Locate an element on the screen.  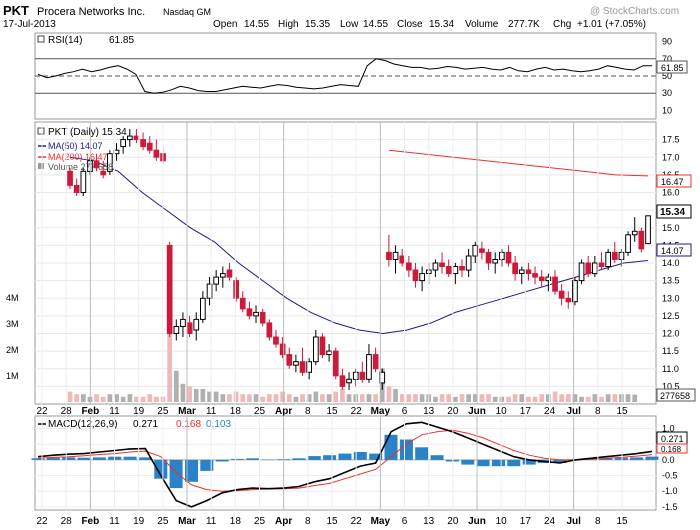
rsi-tick-label: 10 is located at coordinates (667, 110).